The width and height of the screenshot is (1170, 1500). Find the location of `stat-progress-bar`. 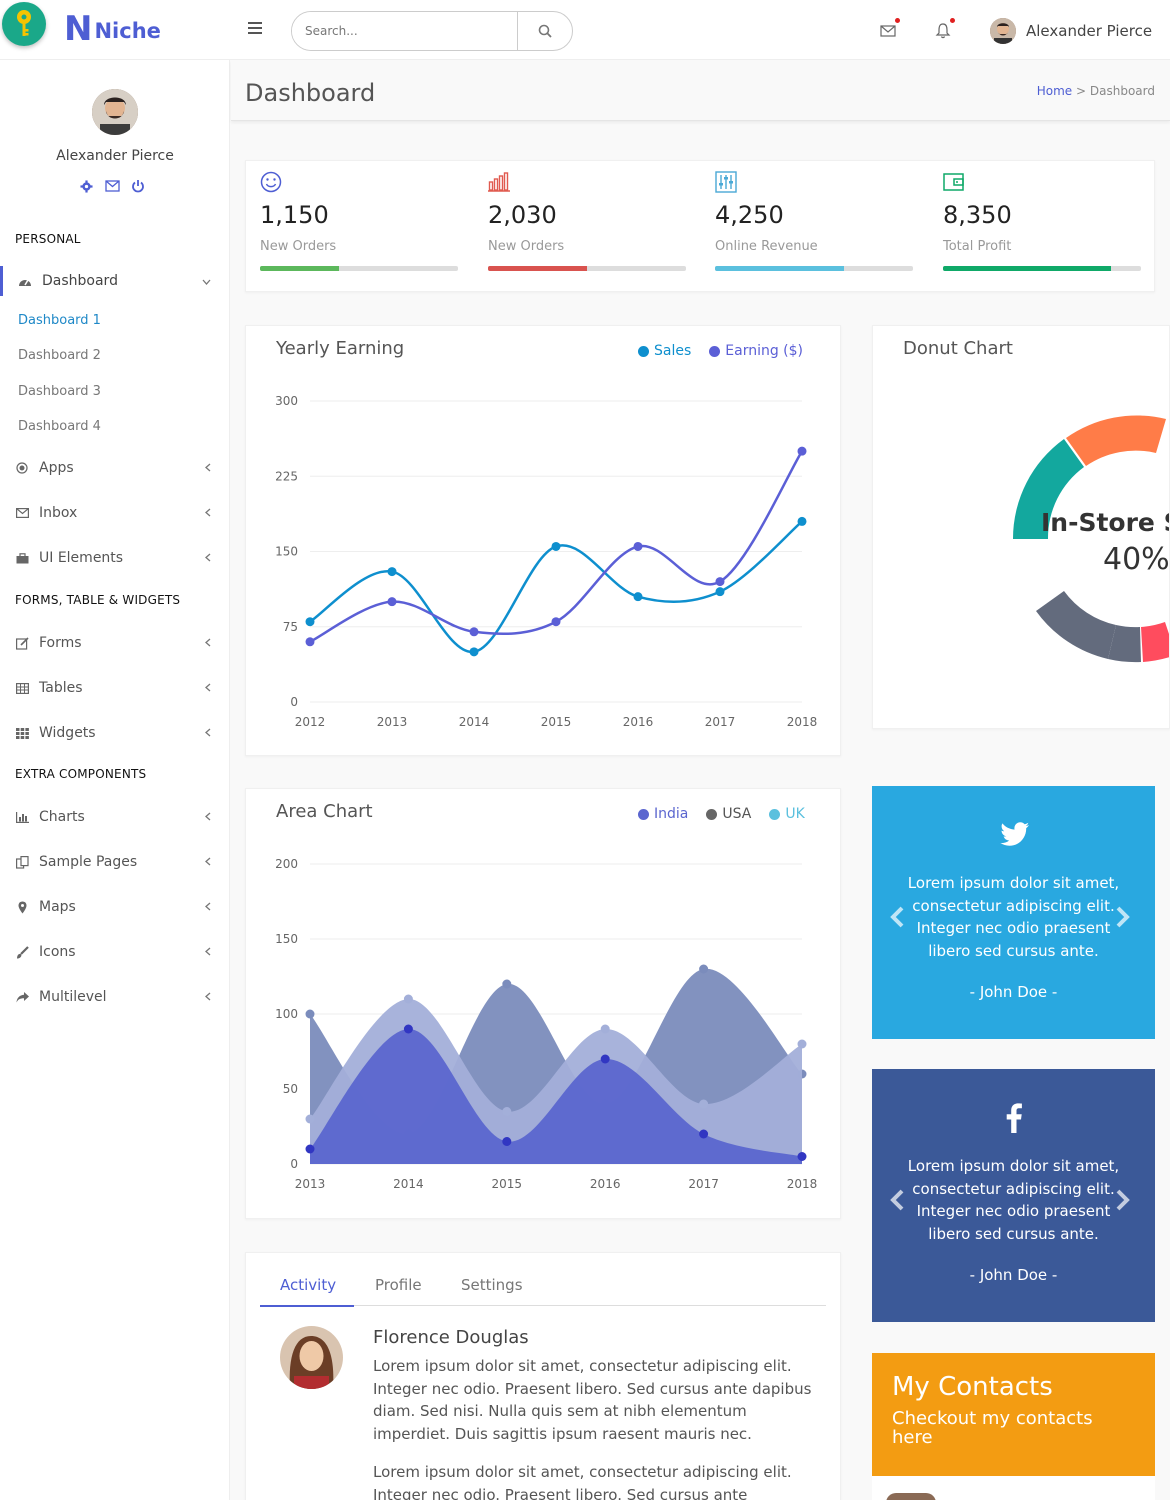

stat-progress-bar is located at coordinates (1042, 268).